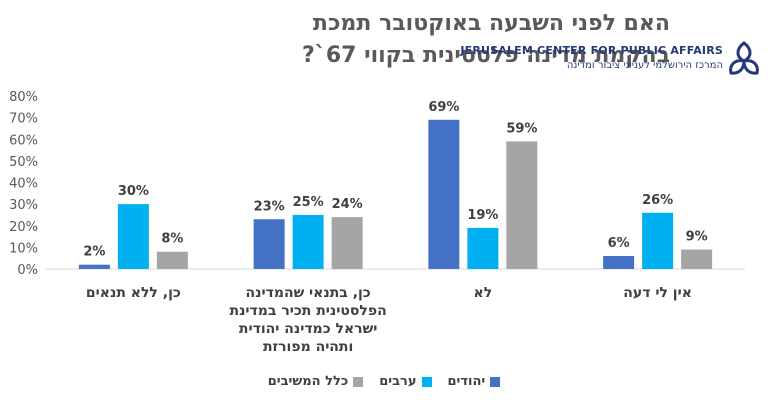 The width and height of the screenshot is (768, 405). Describe the element at coordinates (23, 205) in the screenshot. I see `y-tick-label: 30%` at that location.